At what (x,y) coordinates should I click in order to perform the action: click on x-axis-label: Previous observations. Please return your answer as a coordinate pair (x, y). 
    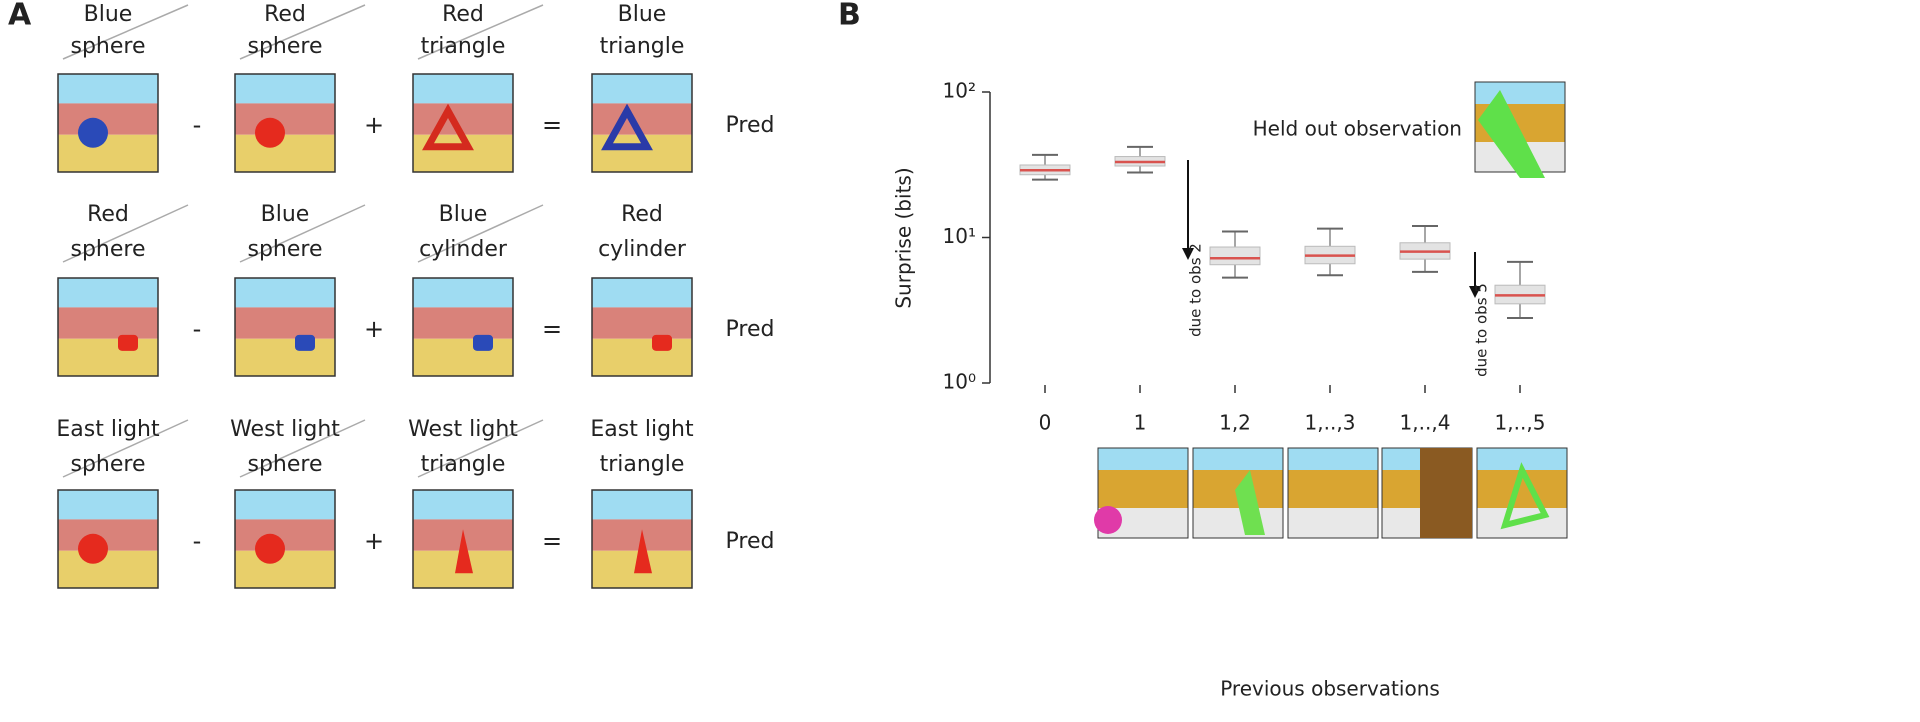
    Looking at the image, I should click on (1330, 689).